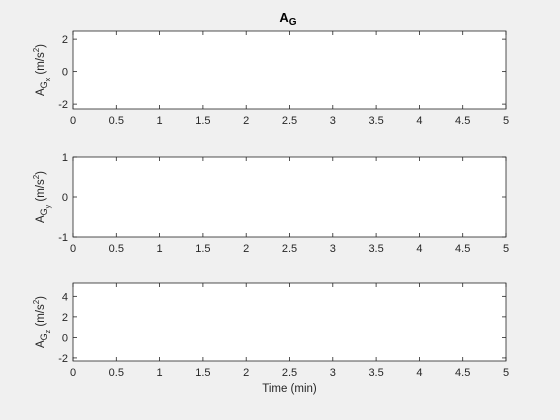  Describe the element at coordinates (42, 197) in the screenshot. I see `y-axis-label: AGy (m/s2)` at that location.